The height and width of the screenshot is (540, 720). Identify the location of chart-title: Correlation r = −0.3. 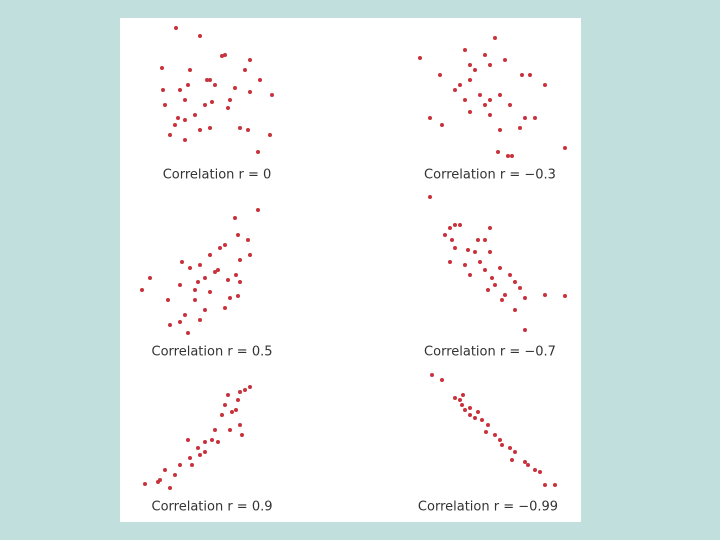
(490, 175).